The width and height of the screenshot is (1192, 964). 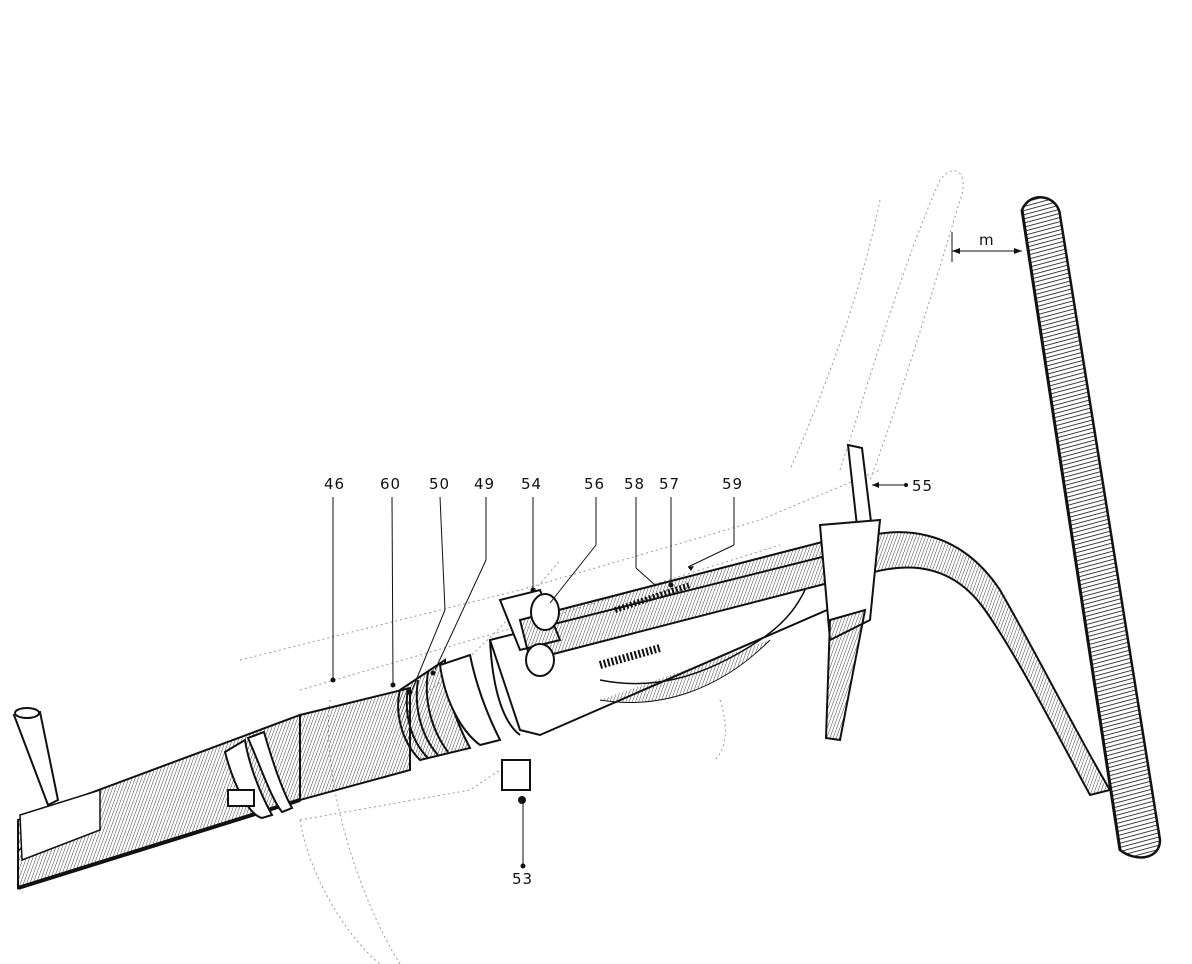 I want to click on callout-label: 57, so click(x=669, y=484).